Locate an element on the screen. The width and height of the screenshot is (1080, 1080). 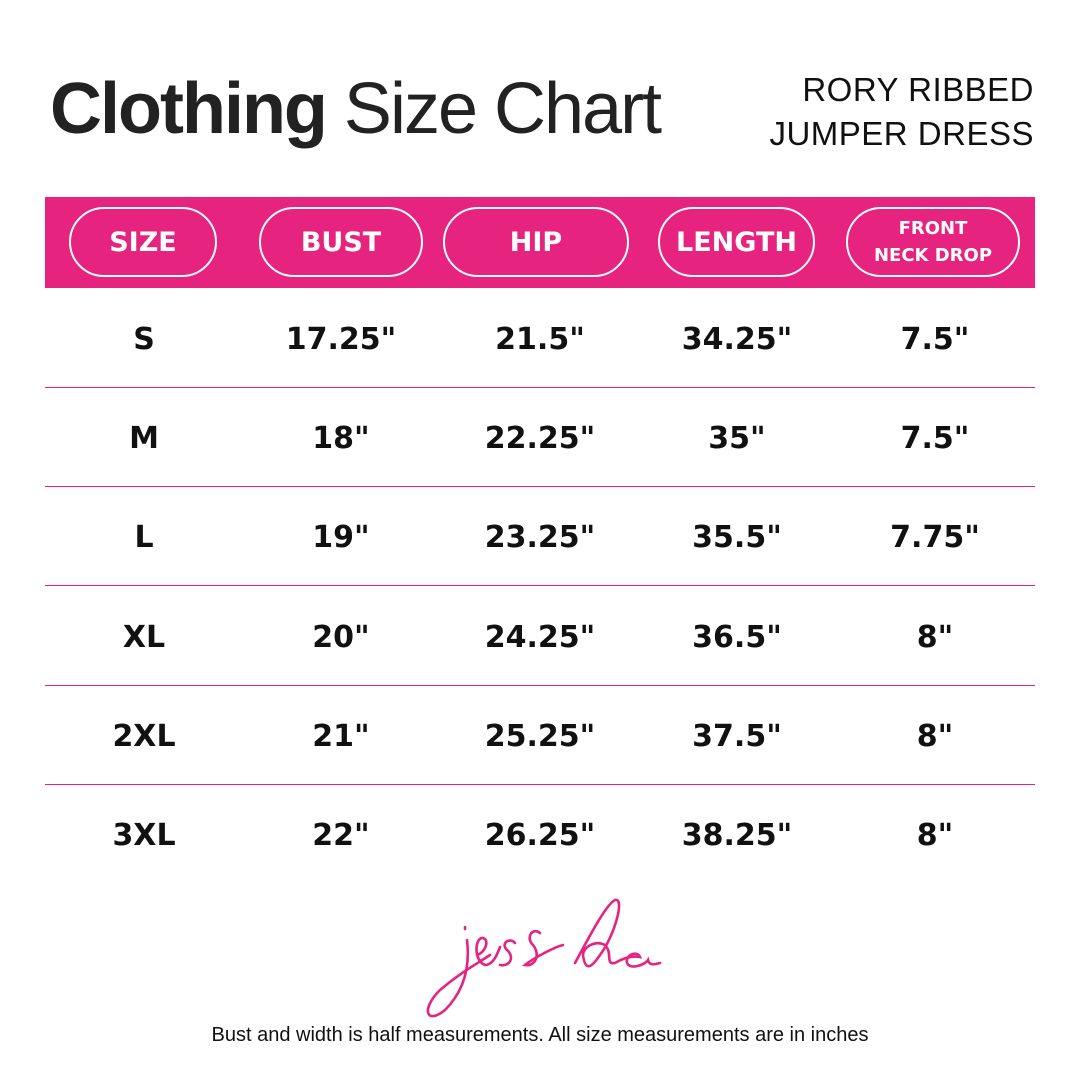
table-row: 3XL 22" 26.25" 38.25" 8" is located at coordinates (540, 835).